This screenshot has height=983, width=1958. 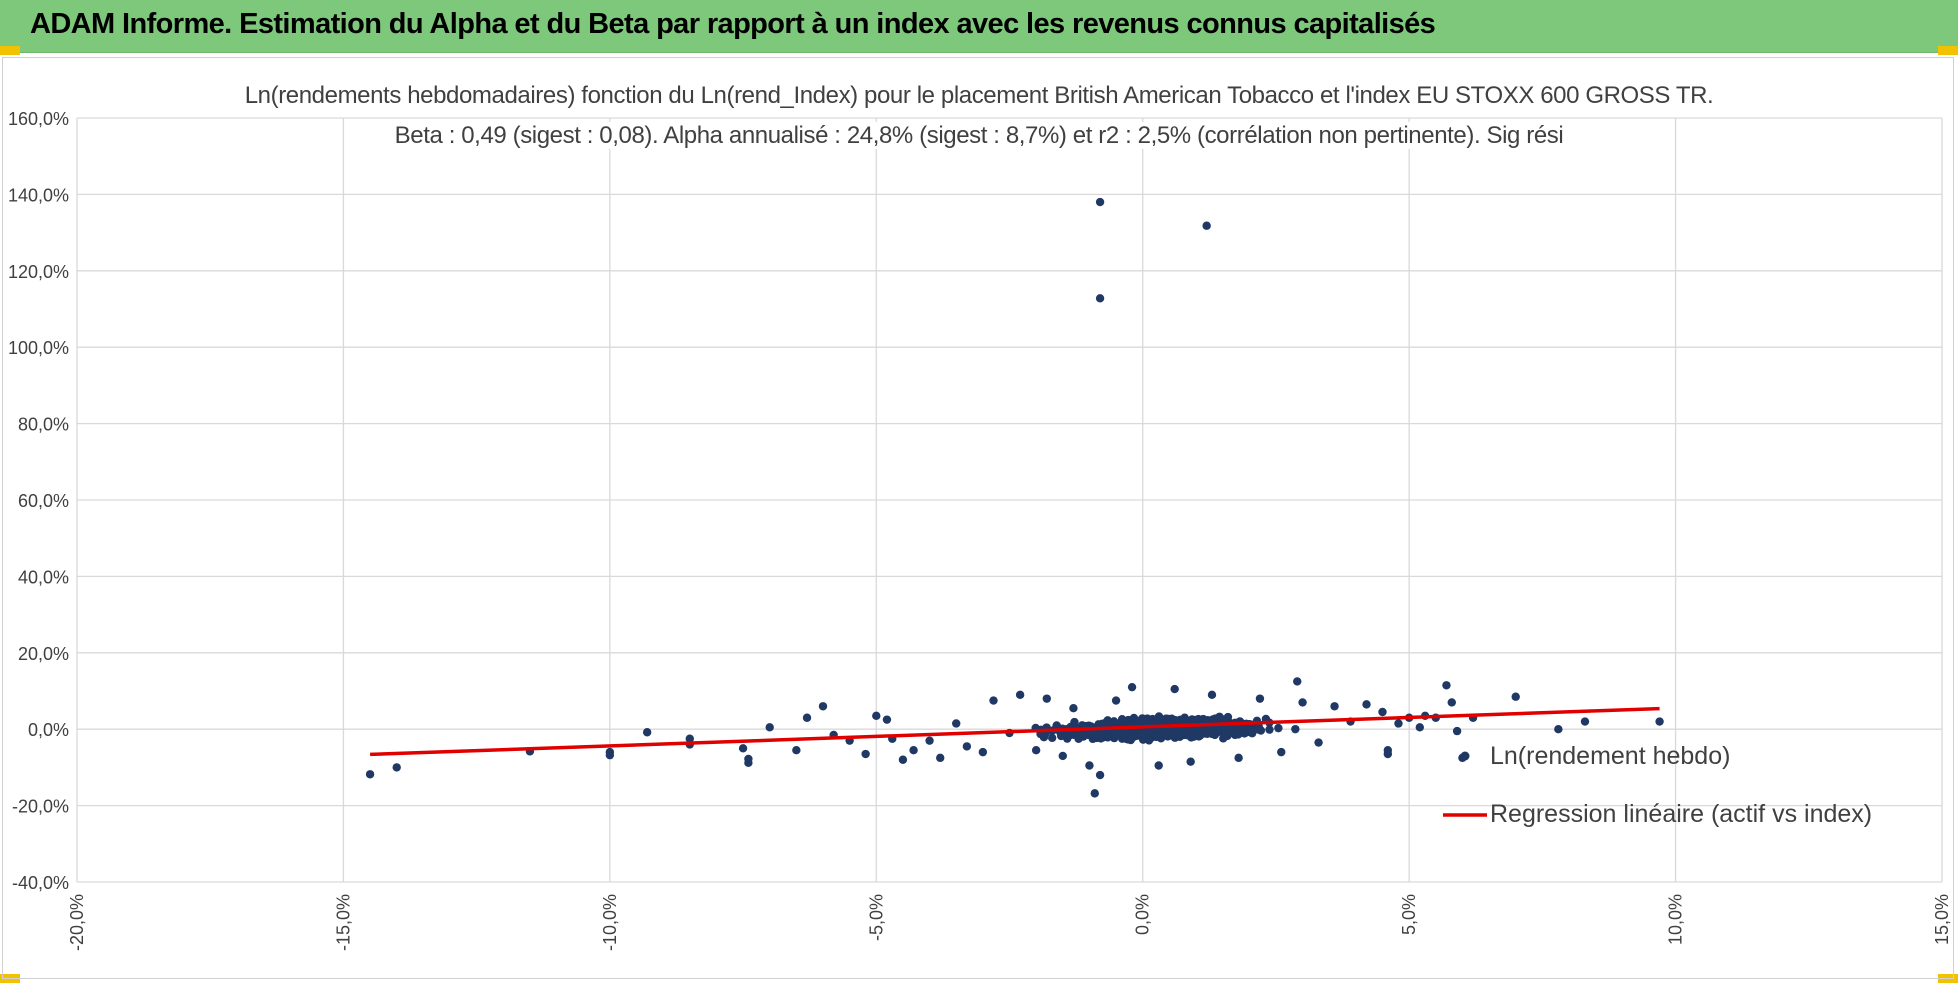 I want to click on legend-marks, so click(x=1465, y=784).